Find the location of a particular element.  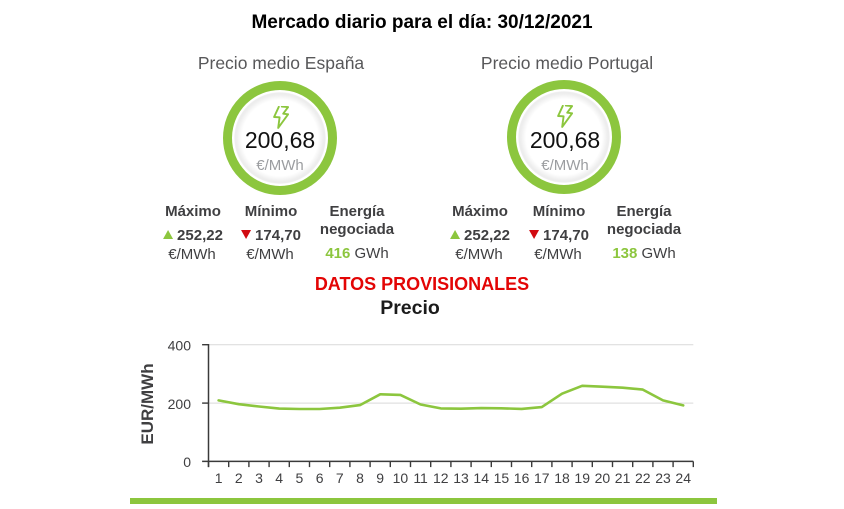

svg-text: 3 is located at coordinates (259, 478).